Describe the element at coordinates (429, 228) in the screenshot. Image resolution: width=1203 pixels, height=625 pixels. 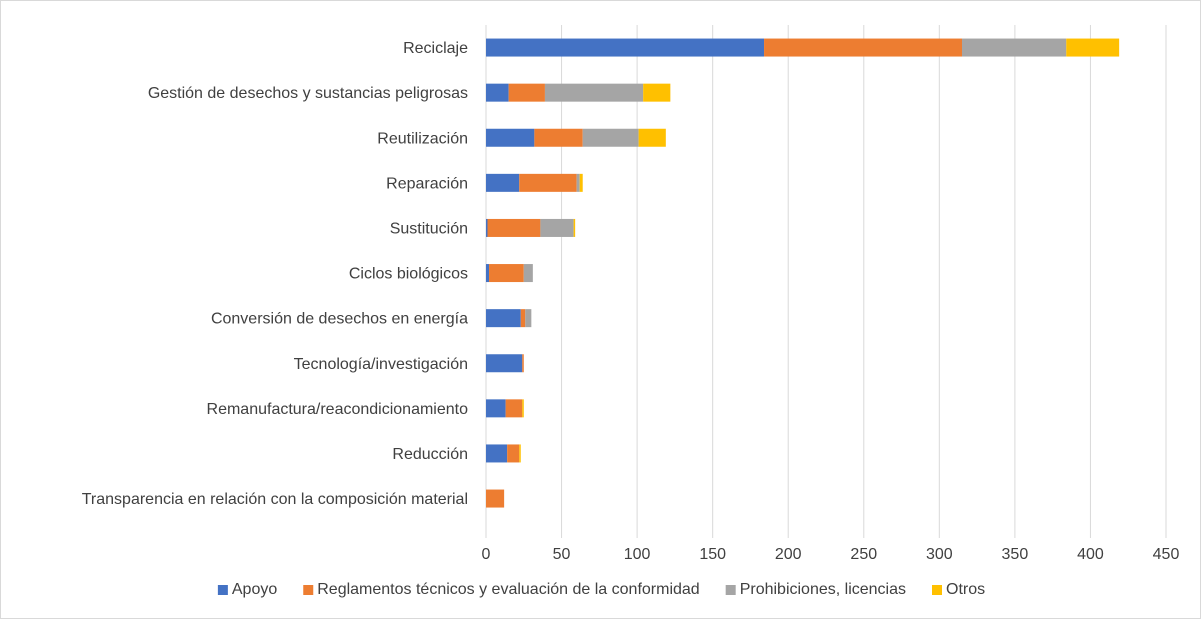
I see `category-label: Sustitución` at that location.